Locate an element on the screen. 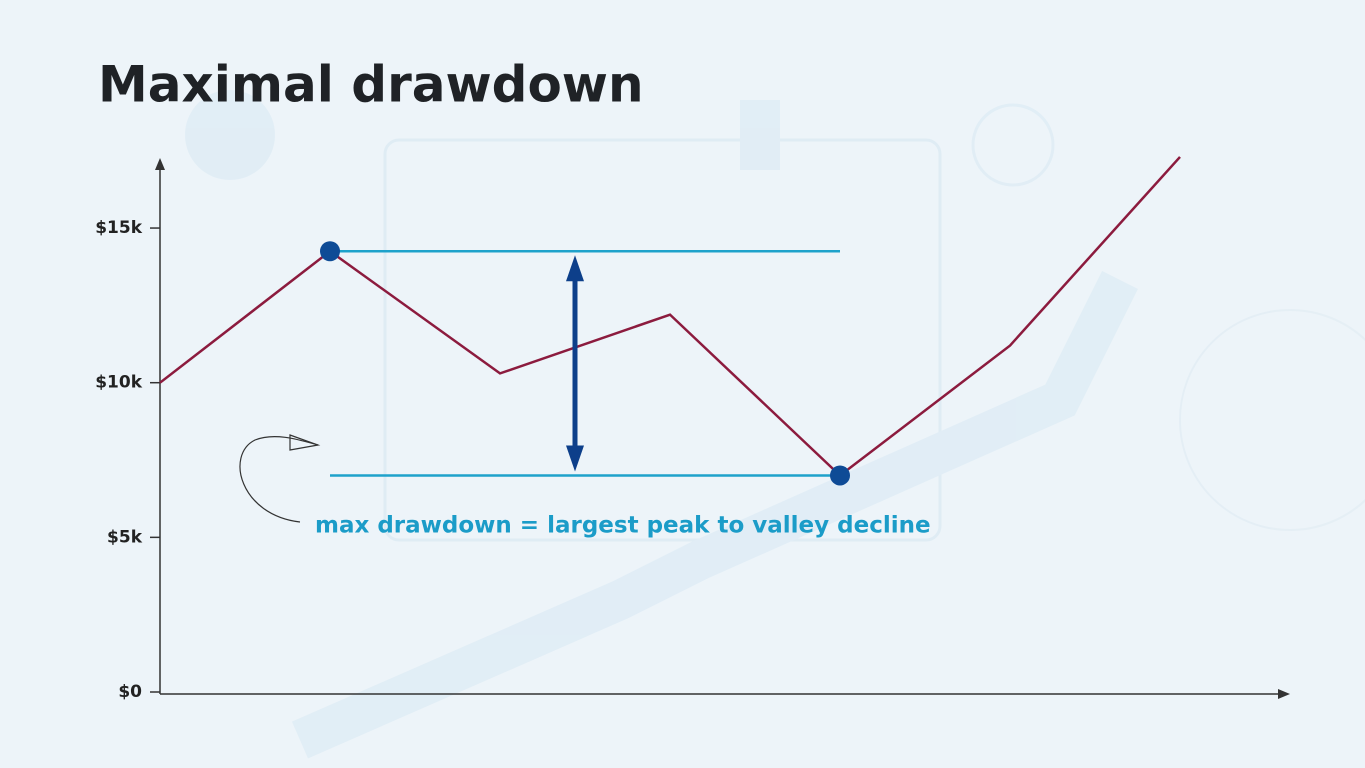  hand-arrow is located at coordinates (279, 479).